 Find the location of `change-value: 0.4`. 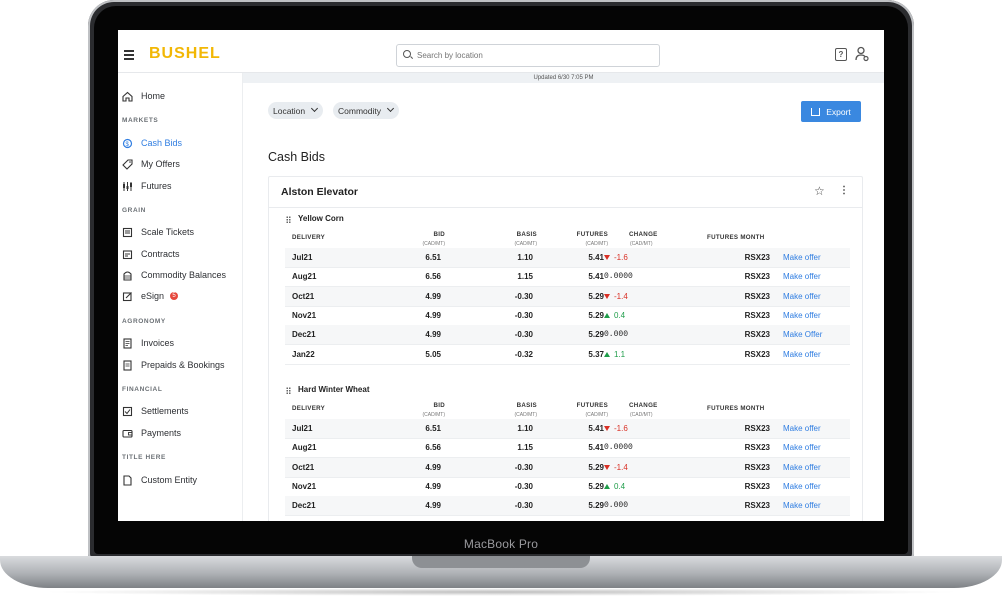

change-value: 0.4 is located at coordinates (620, 315).